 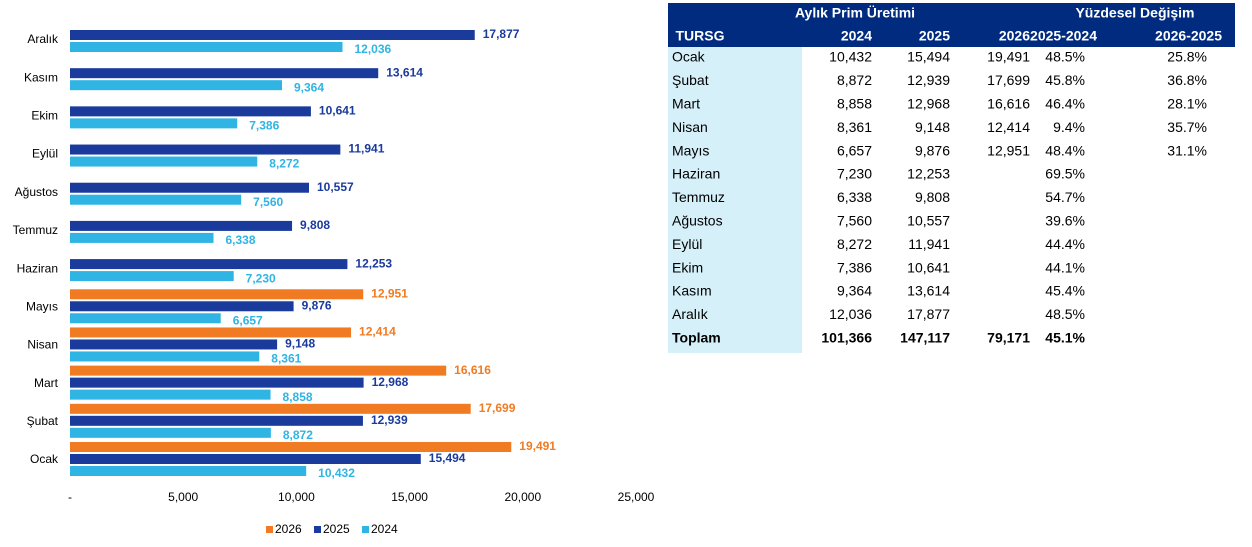 What do you see at coordinates (501, 34) in the screenshot?
I see `value-label: 17,877` at bounding box center [501, 34].